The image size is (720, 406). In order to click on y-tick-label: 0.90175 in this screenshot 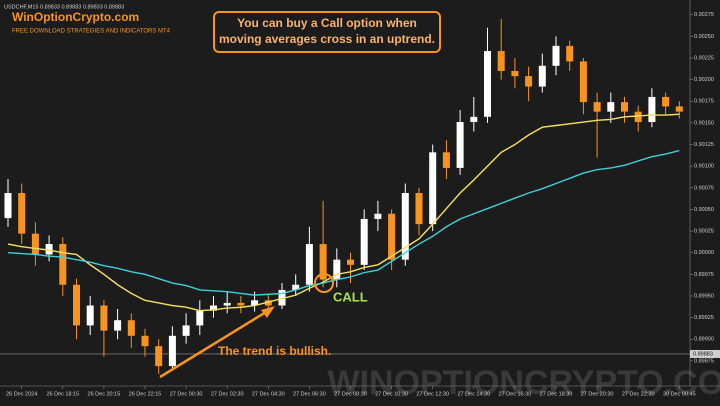, I will do `click(704, 102)`.